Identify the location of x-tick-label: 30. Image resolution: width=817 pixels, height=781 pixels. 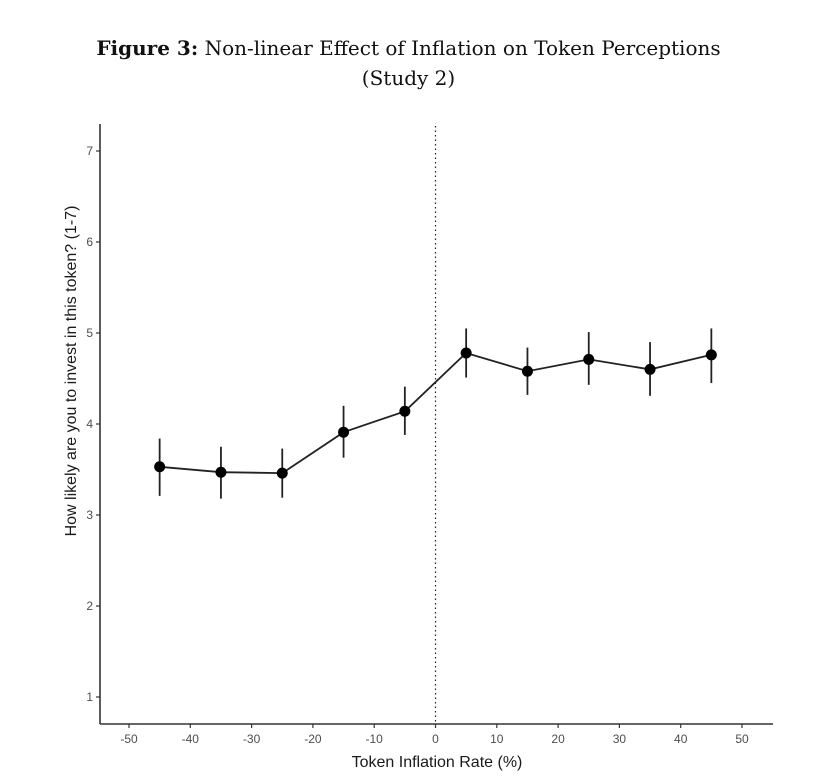
(620, 739).